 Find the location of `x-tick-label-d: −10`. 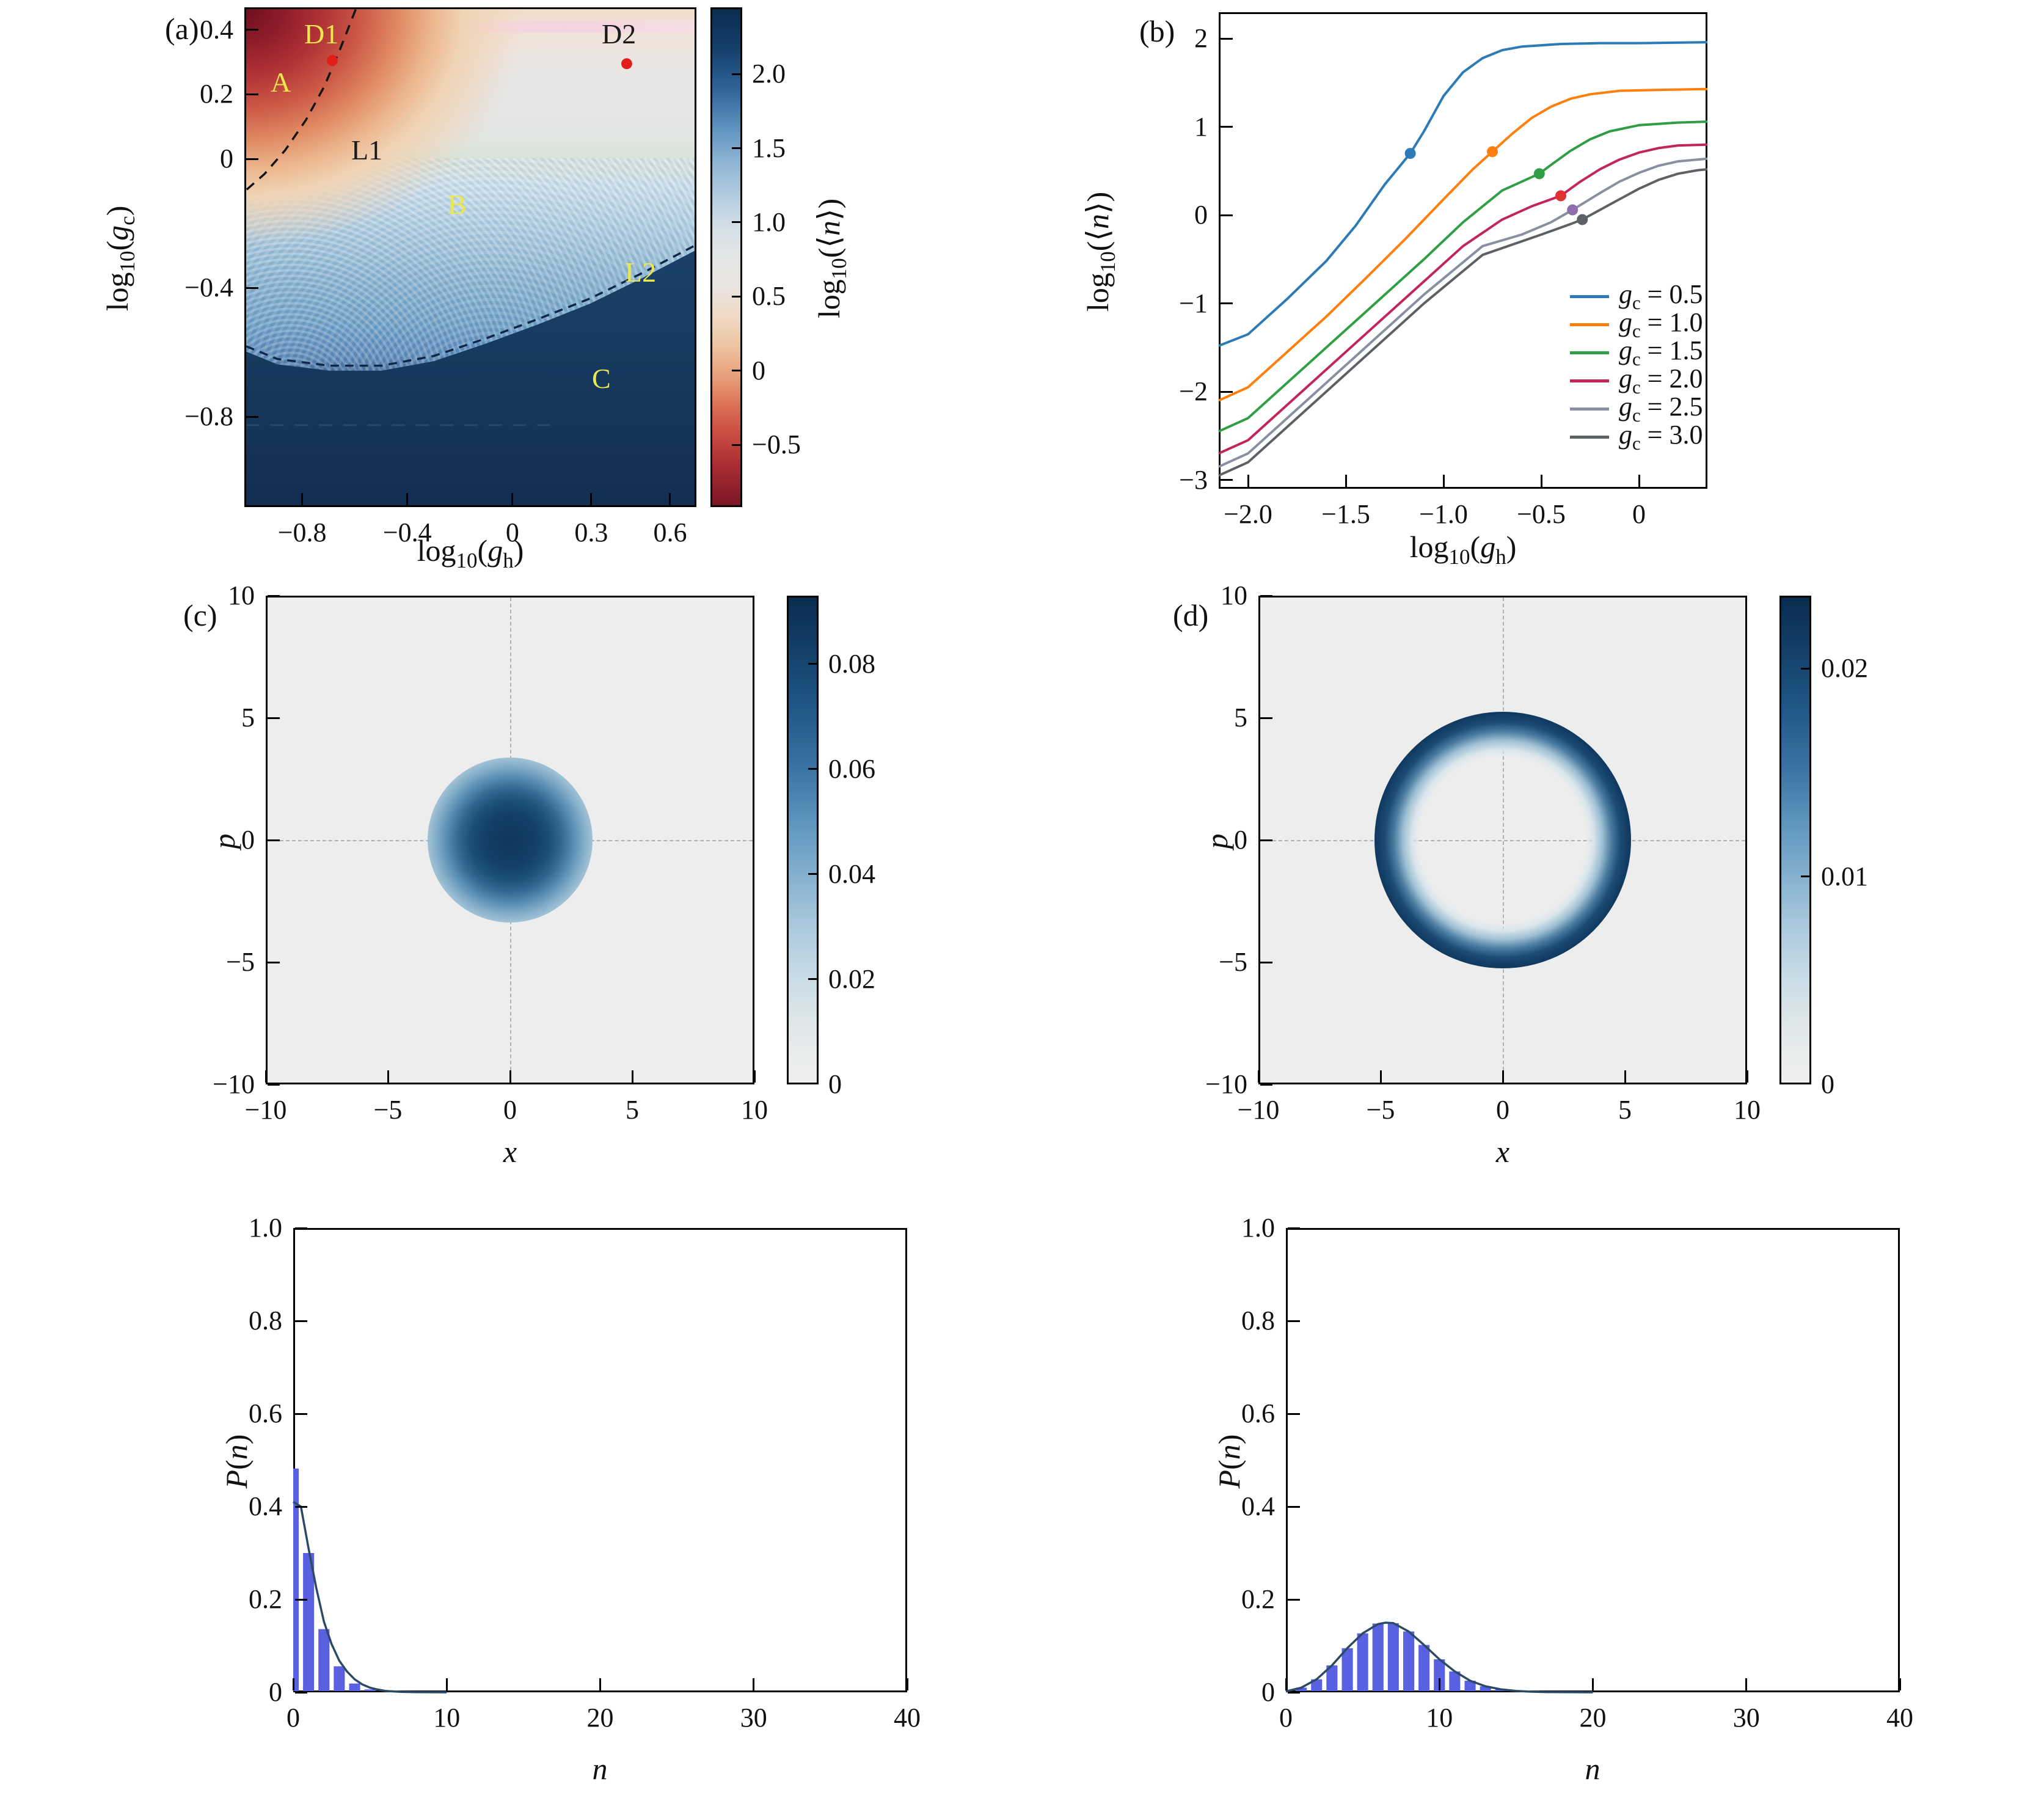

x-tick-label-d: −10 is located at coordinates (1259, 1110).